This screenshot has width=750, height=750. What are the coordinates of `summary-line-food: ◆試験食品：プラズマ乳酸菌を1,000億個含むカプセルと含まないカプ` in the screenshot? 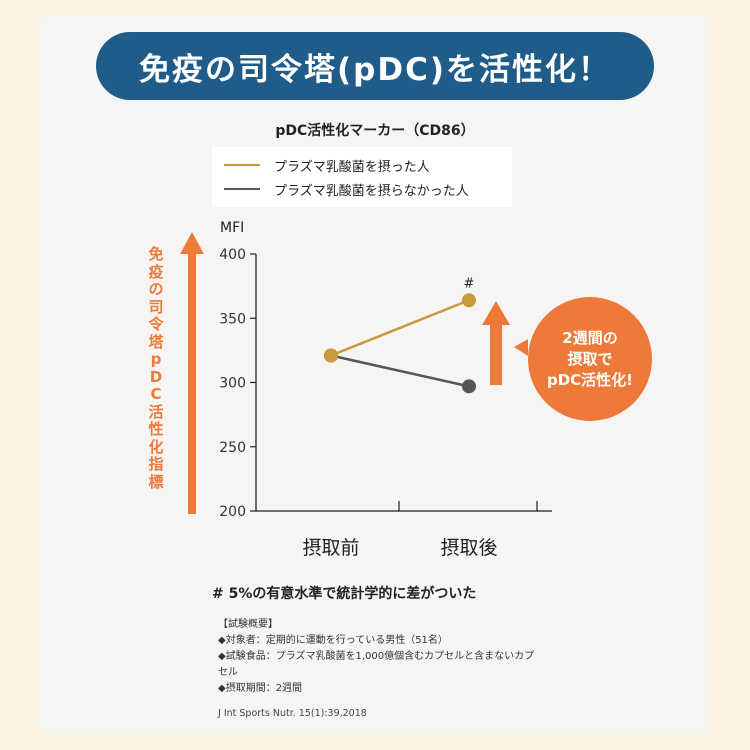 It's located at (376, 656).